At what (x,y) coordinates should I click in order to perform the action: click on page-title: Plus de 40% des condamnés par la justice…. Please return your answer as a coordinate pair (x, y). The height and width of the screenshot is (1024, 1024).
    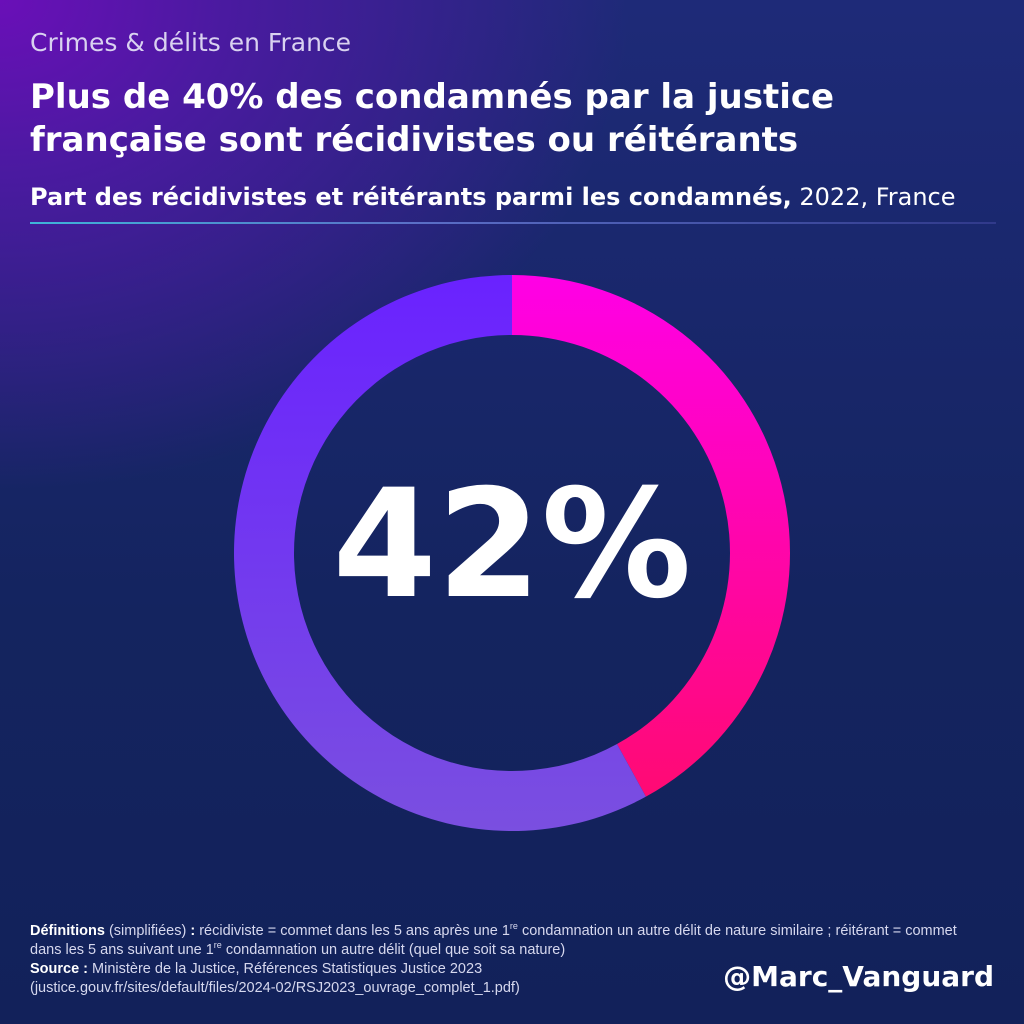
    Looking at the image, I should click on (432, 118).